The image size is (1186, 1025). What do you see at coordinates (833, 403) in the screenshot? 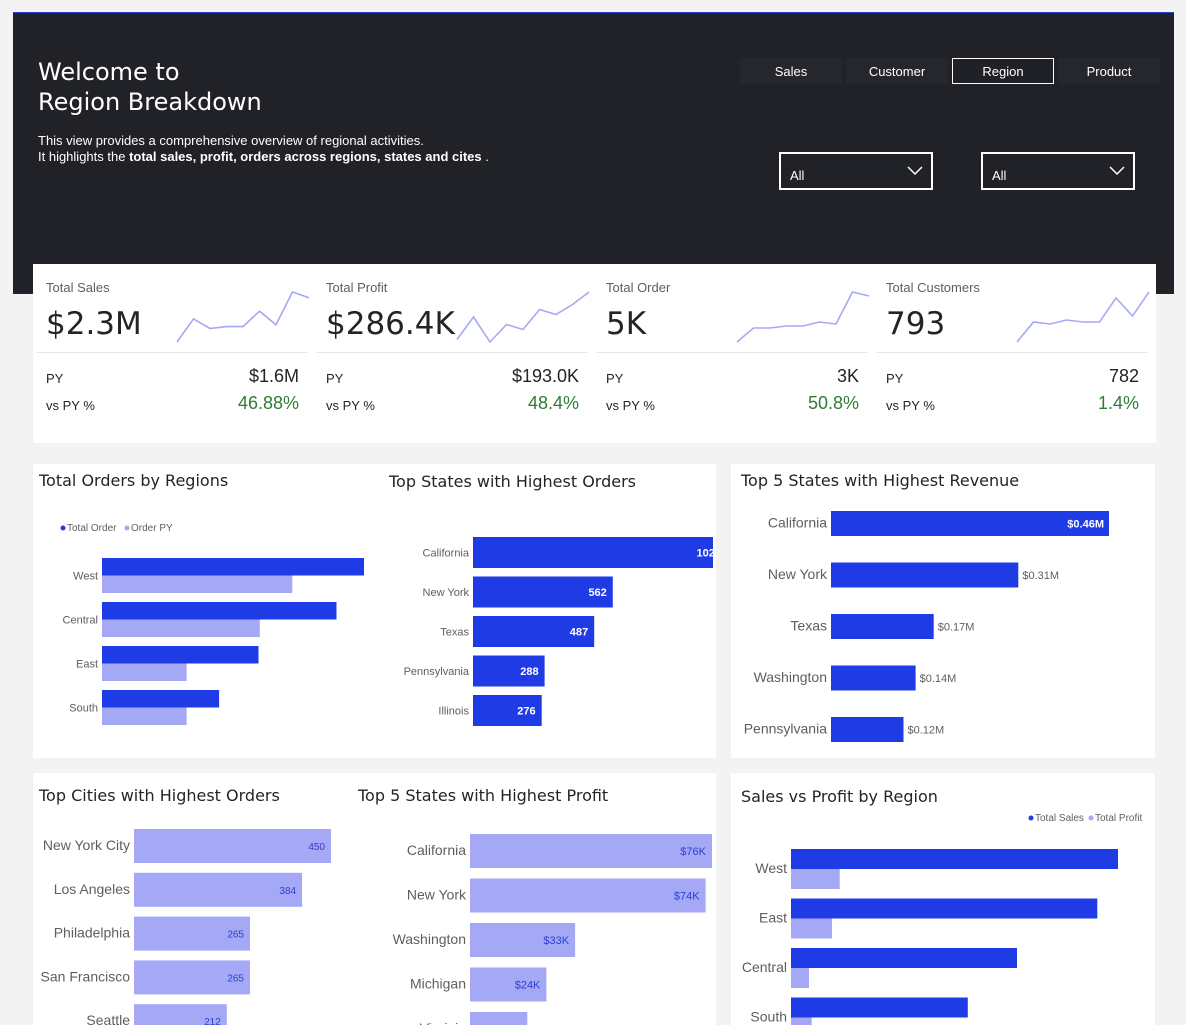
I see `kpi-vs-value: 50.8%` at bounding box center [833, 403].